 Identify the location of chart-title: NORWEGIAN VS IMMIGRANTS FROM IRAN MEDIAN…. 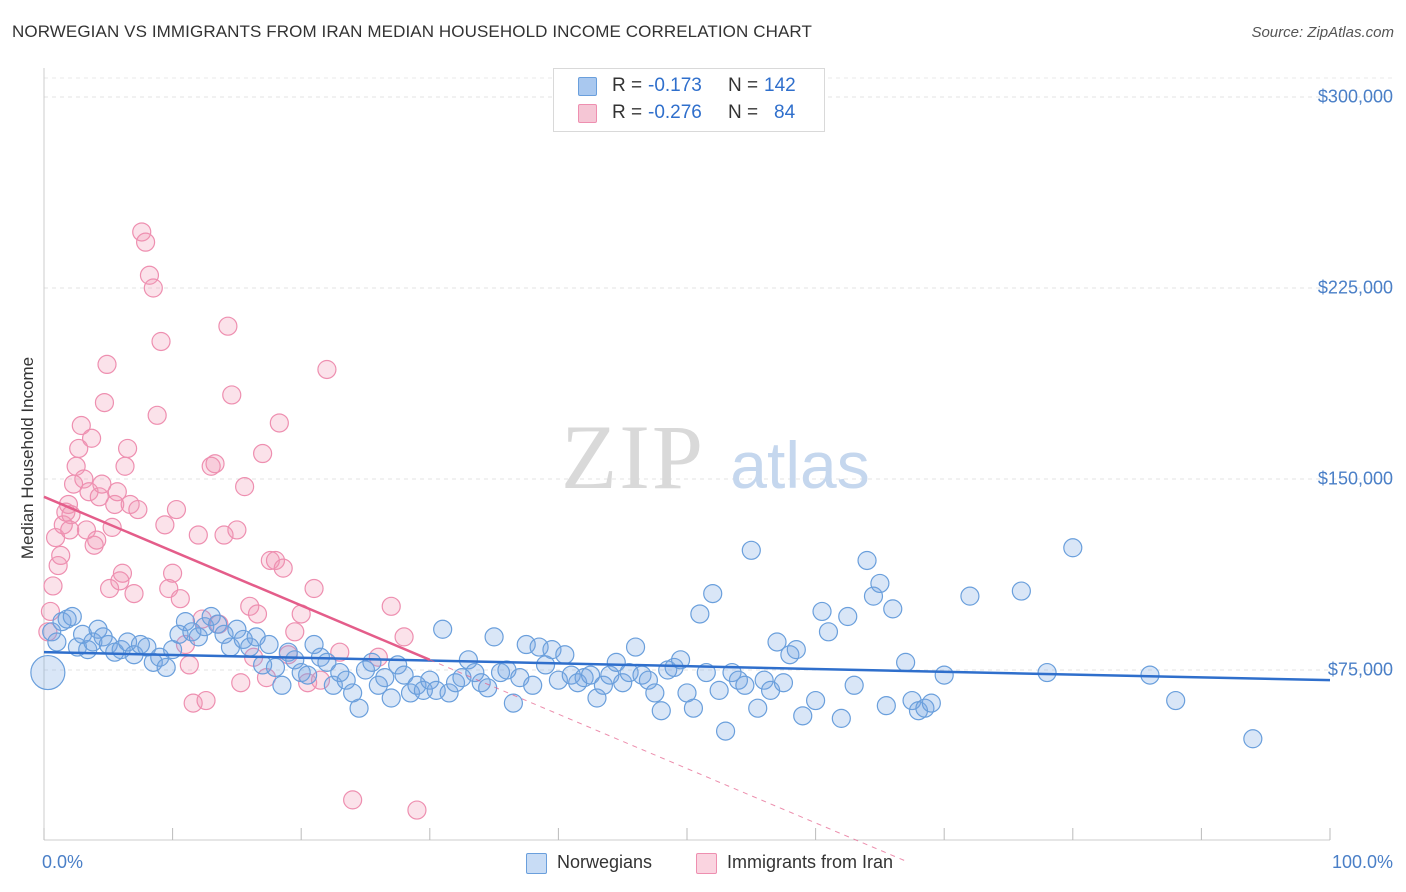
(412, 31).